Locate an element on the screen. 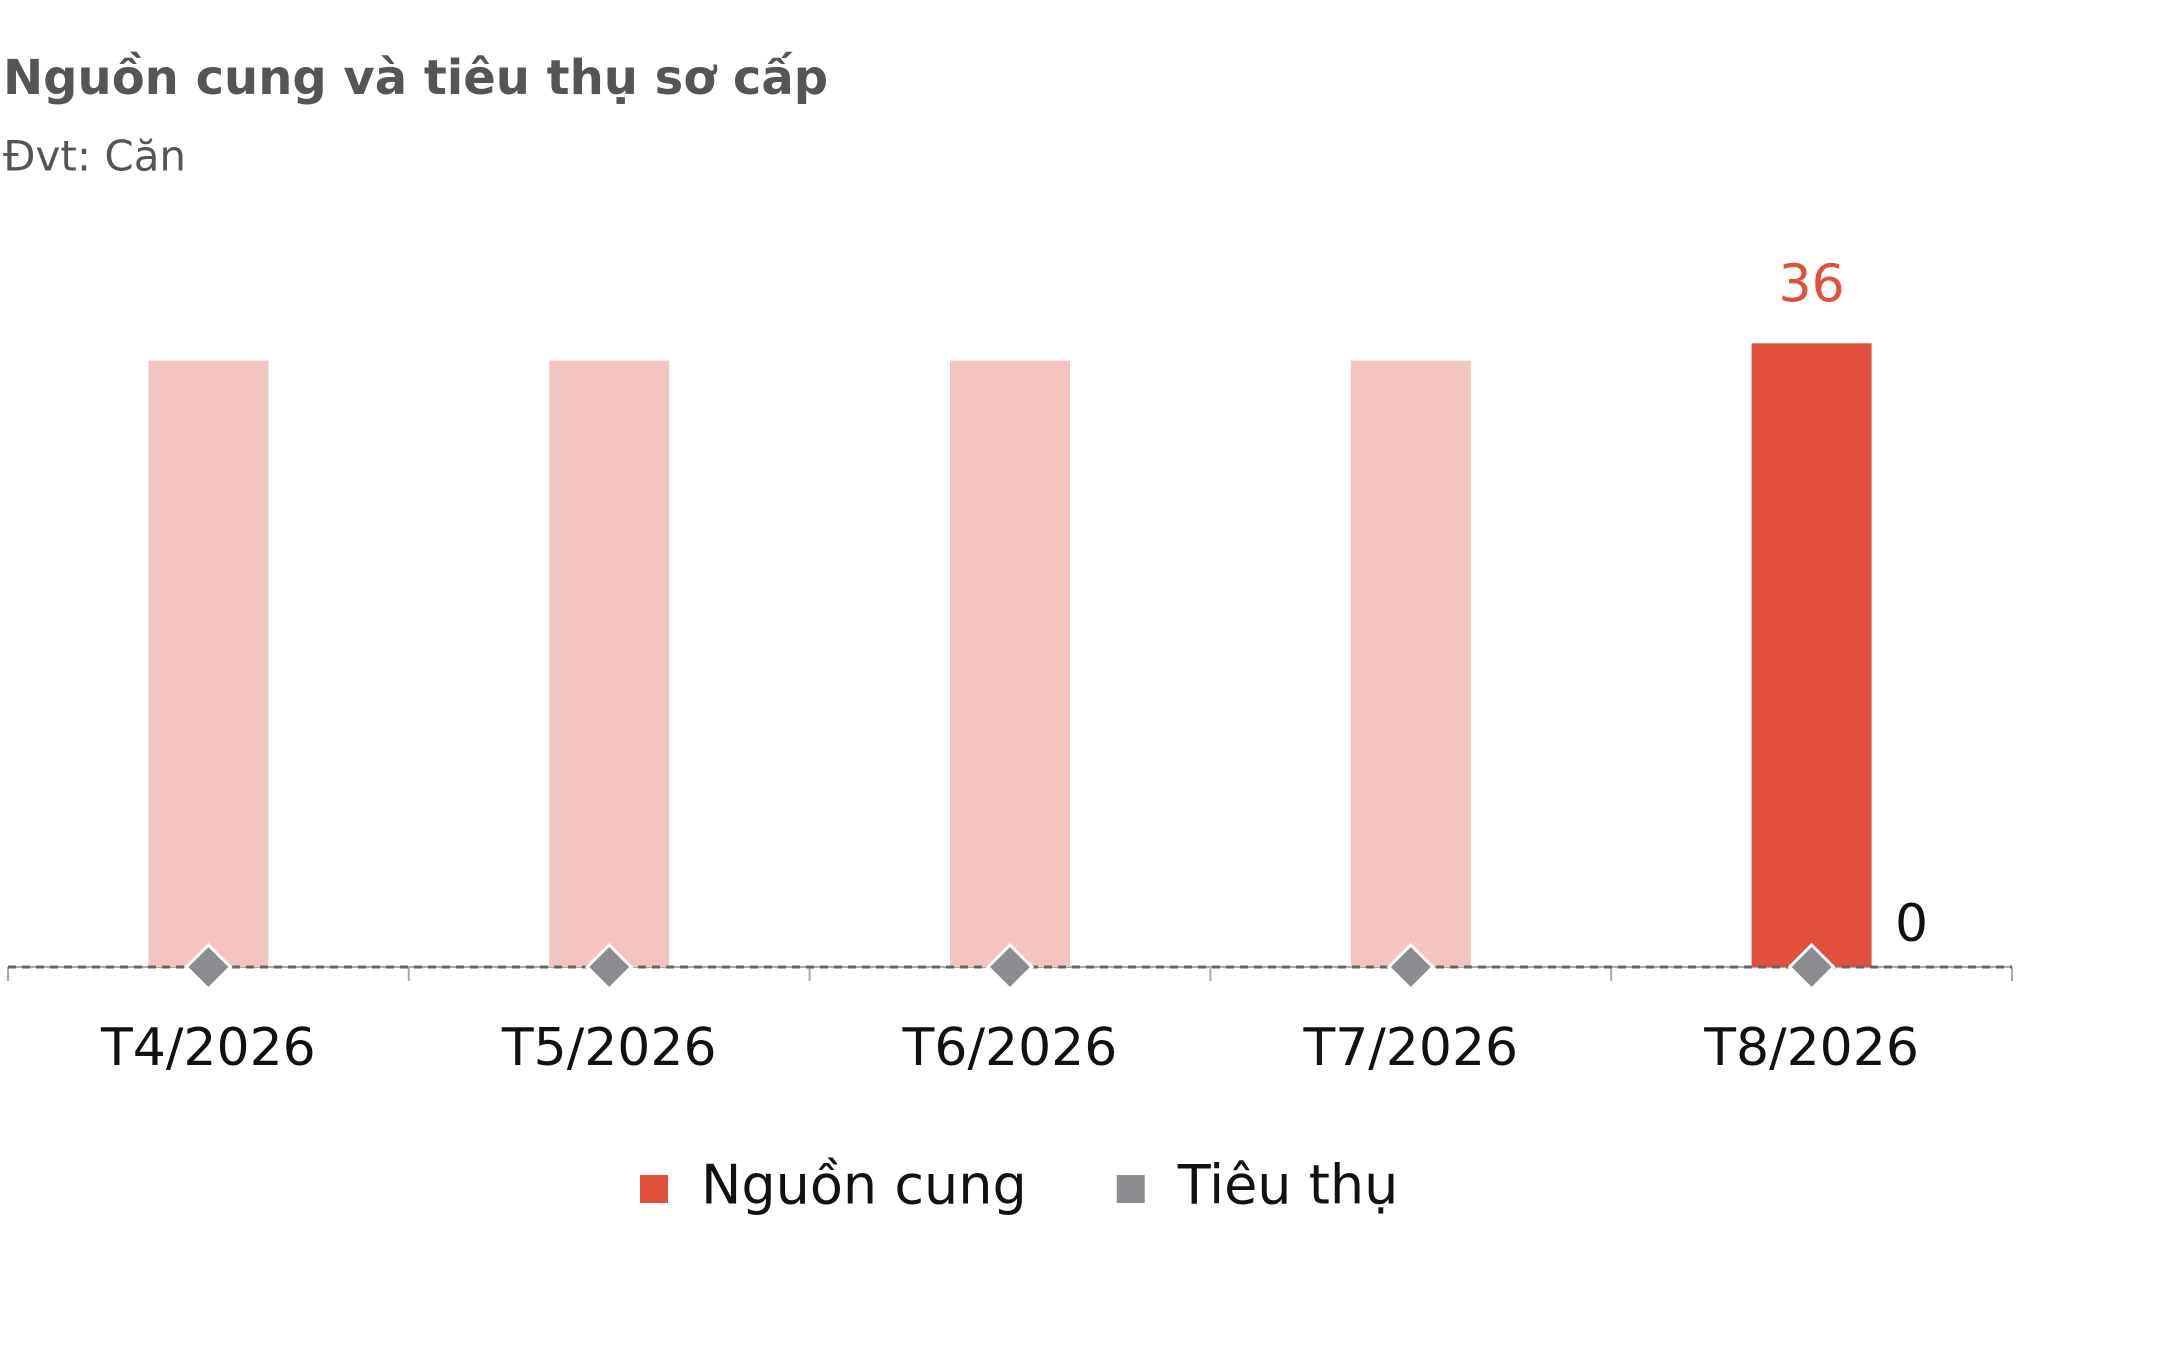 The height and width of the screenshot is (1350, 2160). data-label: 36 is located at coordinates (1812, 284).